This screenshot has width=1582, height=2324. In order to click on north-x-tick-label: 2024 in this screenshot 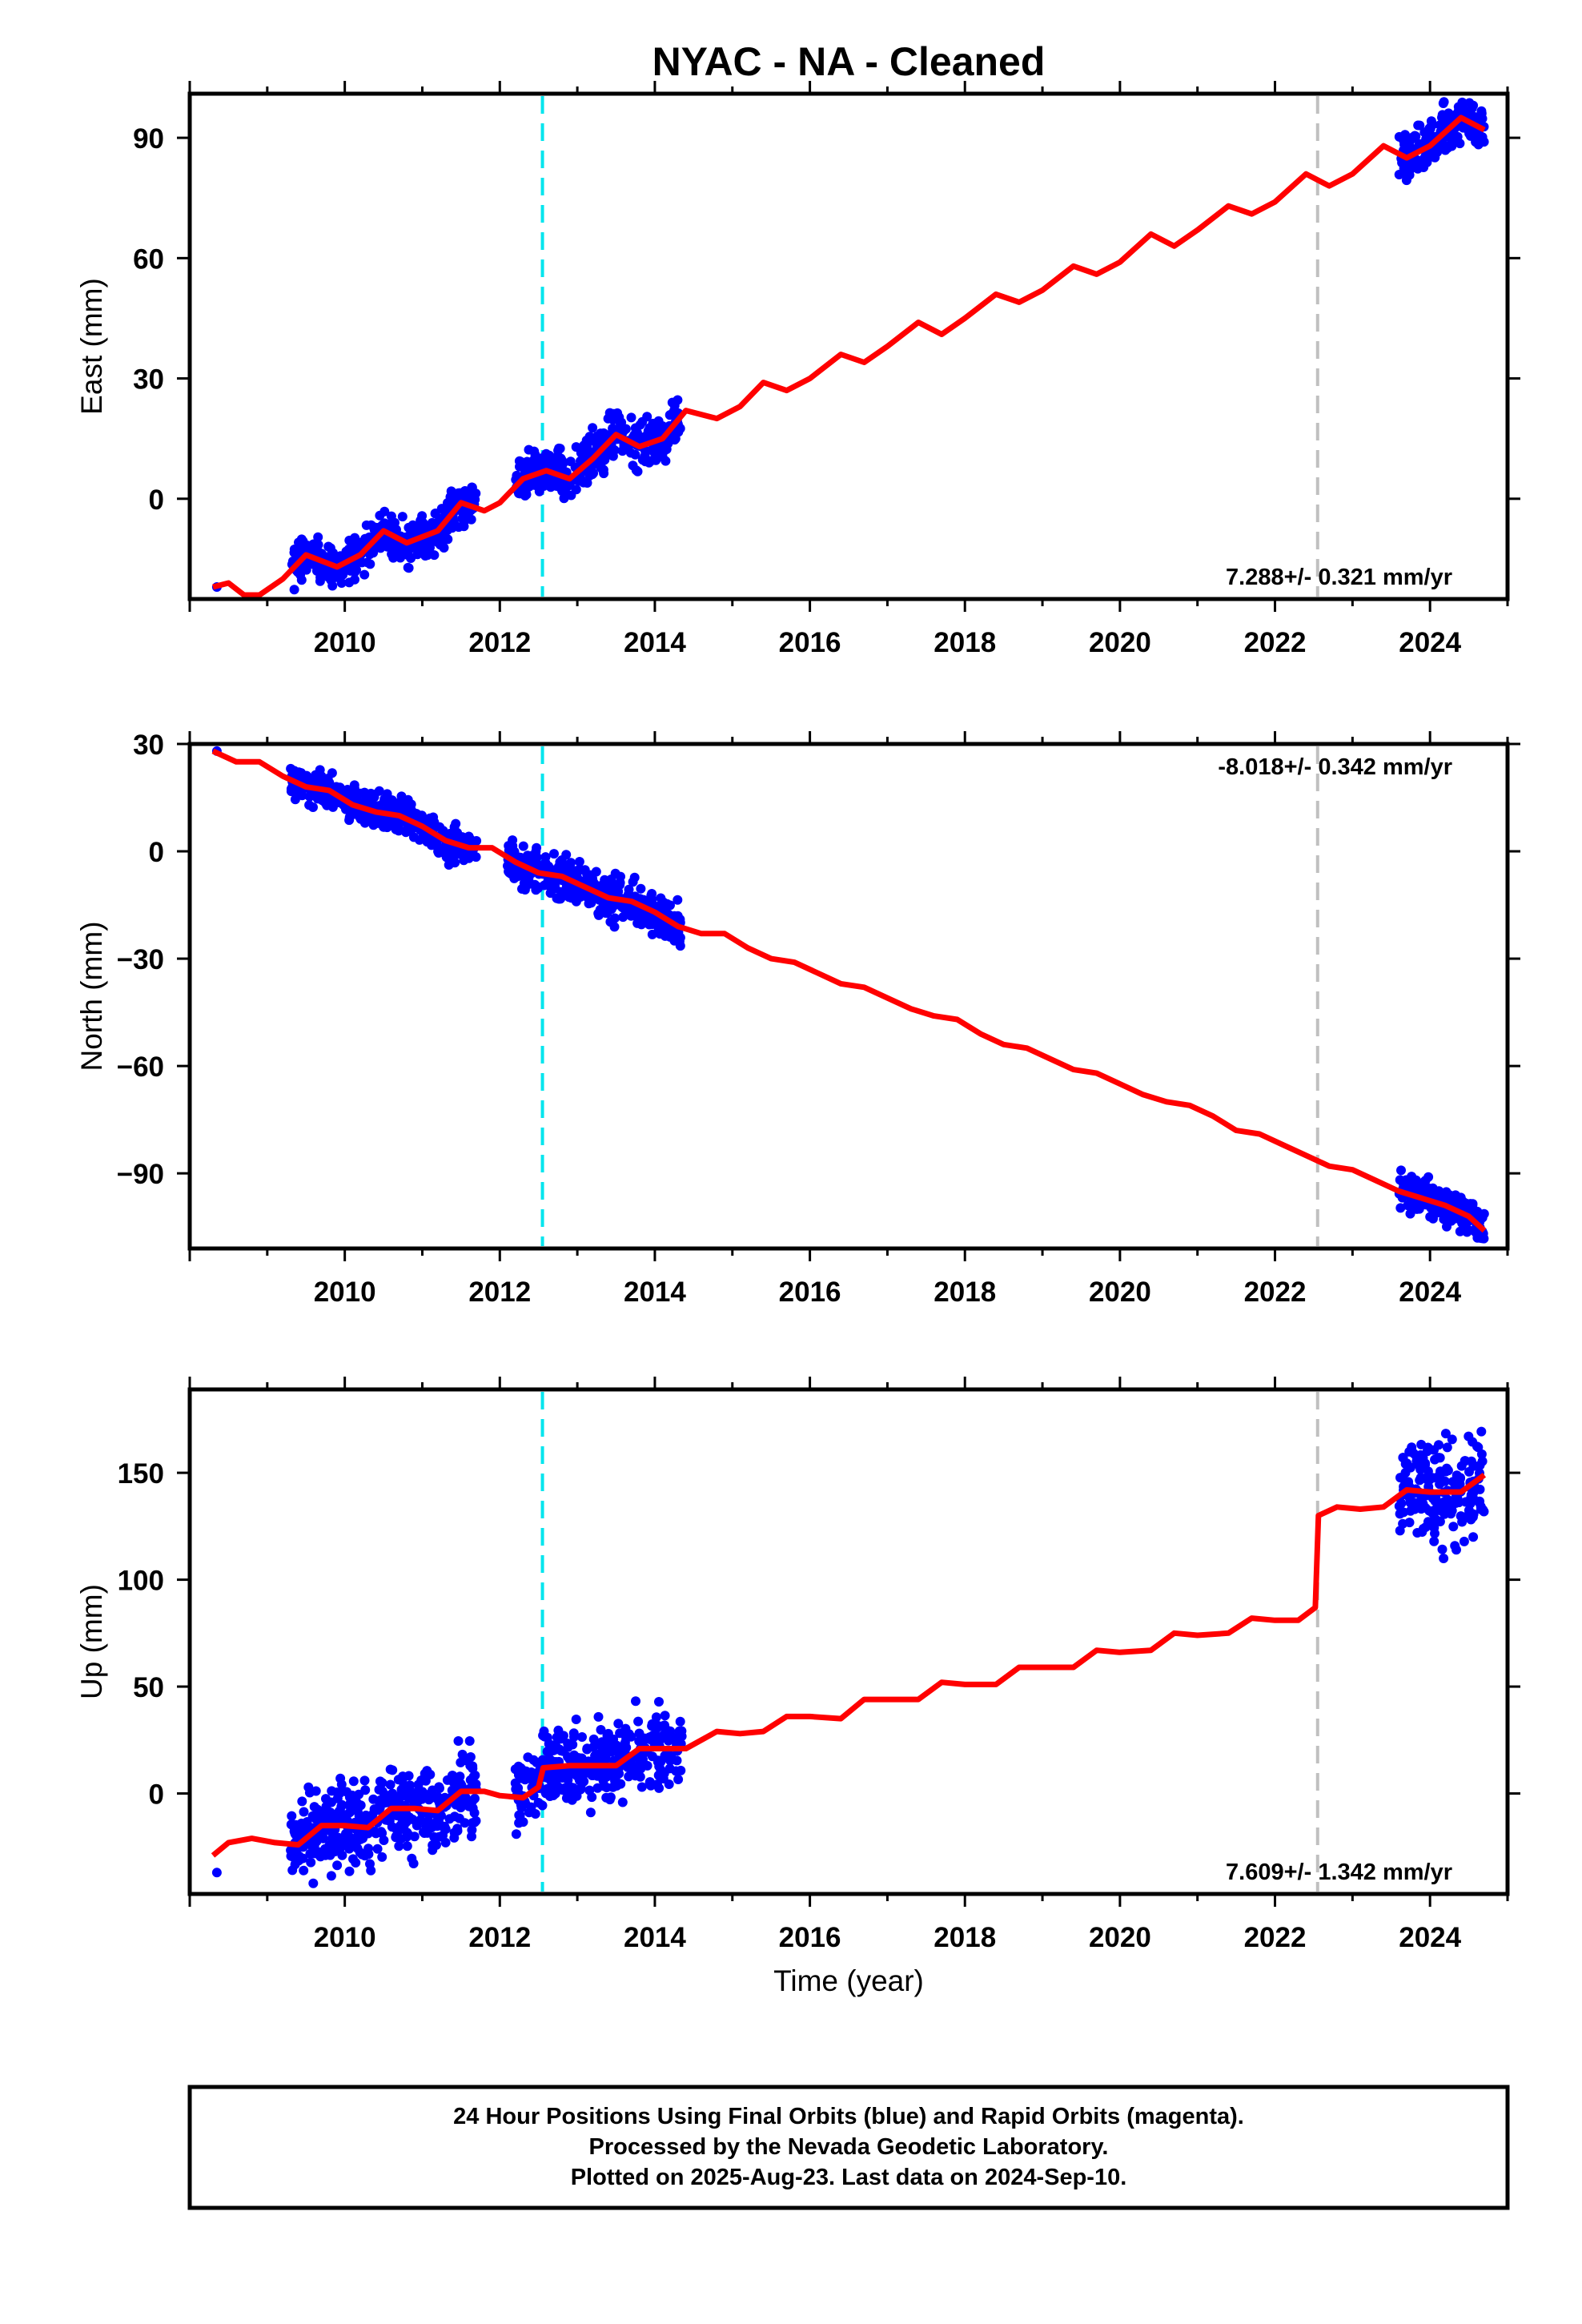, I will do `click(1430, 1292)`.